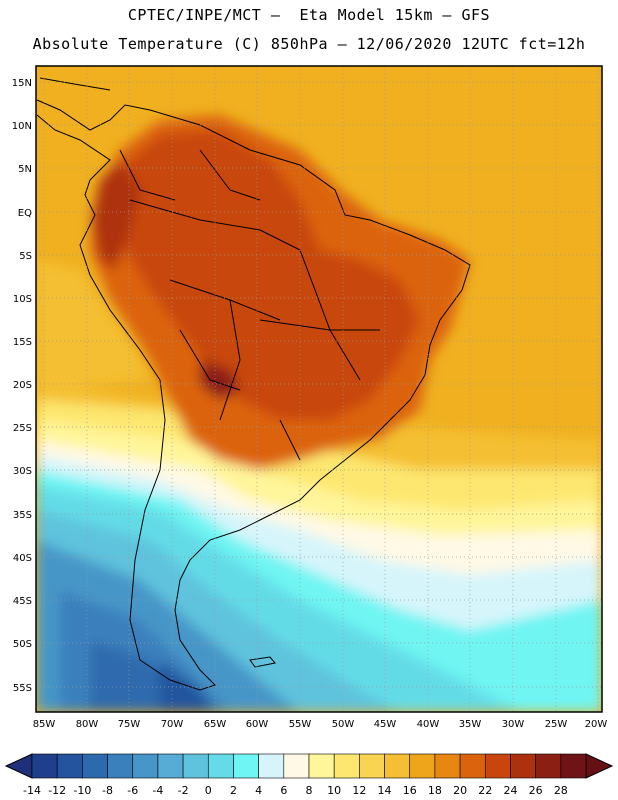 This screenshot has width=618, height=800. What do you see at coordinates (25, 256) in the screenshot?
I see `lat-label: 5S` at bounding box center [25, 256].